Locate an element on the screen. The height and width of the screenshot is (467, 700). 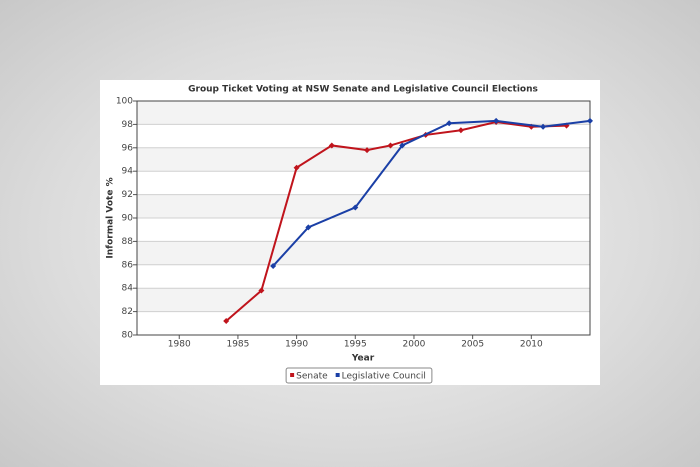
legend-box is located at coordinates (359, 375).